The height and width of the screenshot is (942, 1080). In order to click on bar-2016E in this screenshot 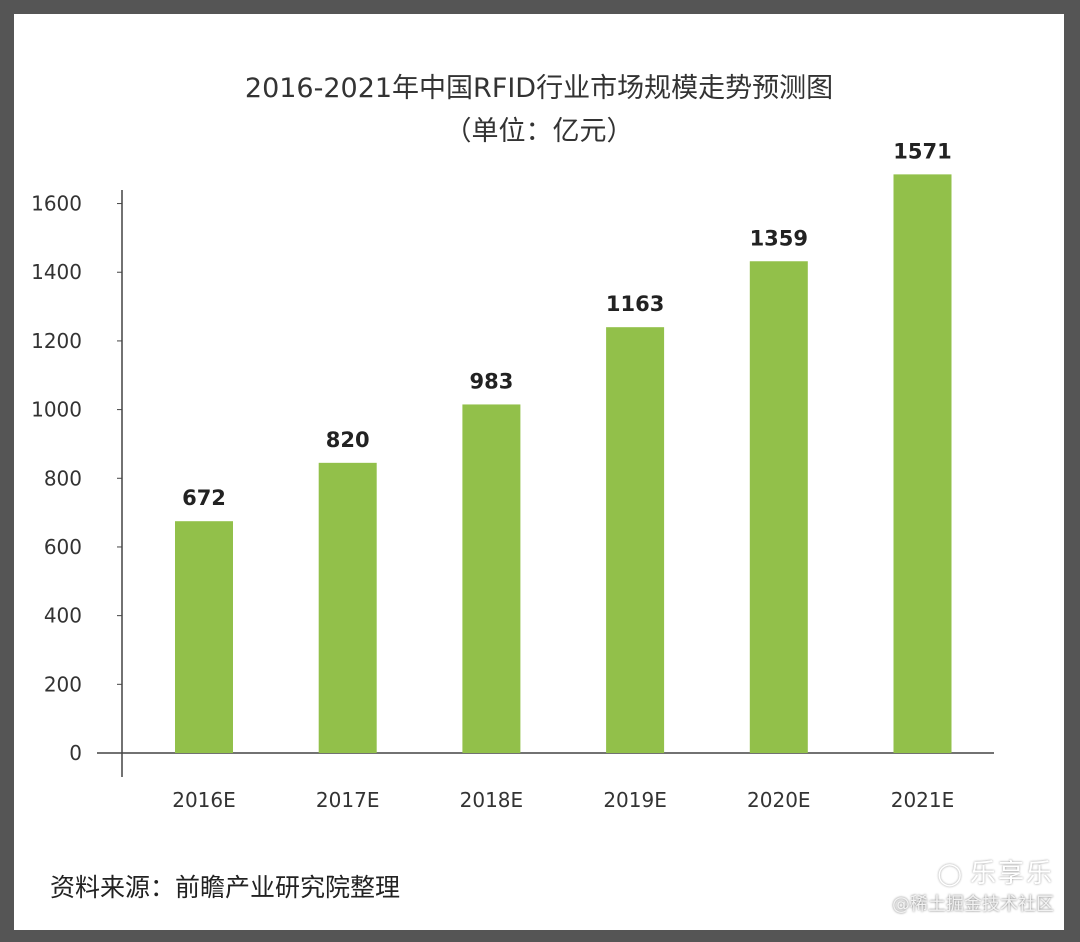, I will do `click(204, 637)`.